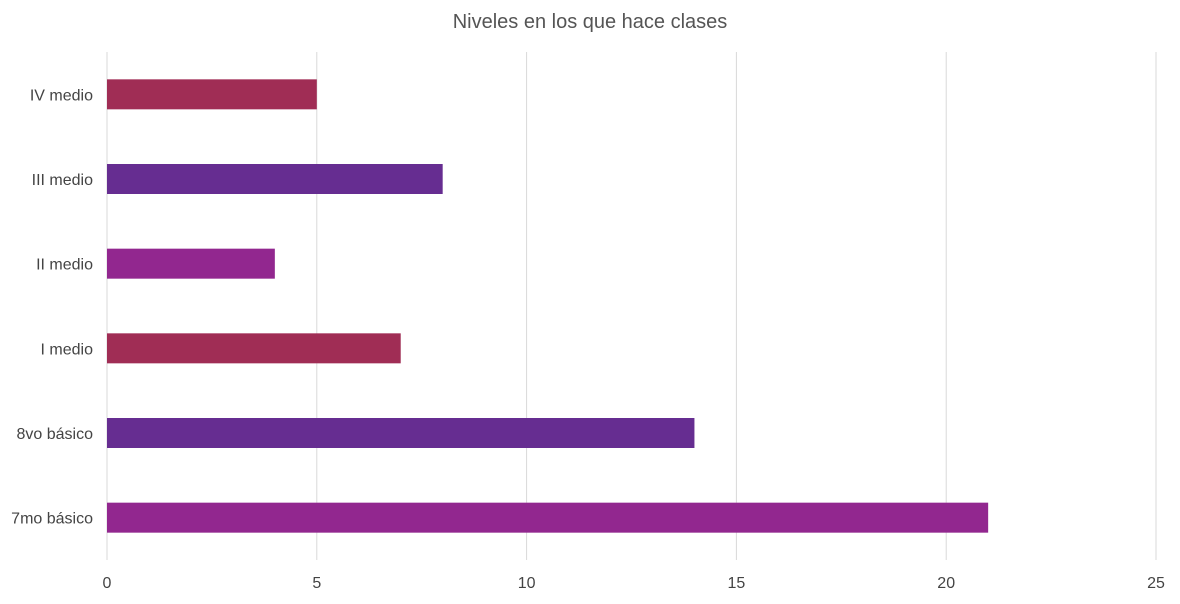  Describe the element at coordinates (1156, 583) in the screenshot. I see `x-tick-label: 25` at that location.